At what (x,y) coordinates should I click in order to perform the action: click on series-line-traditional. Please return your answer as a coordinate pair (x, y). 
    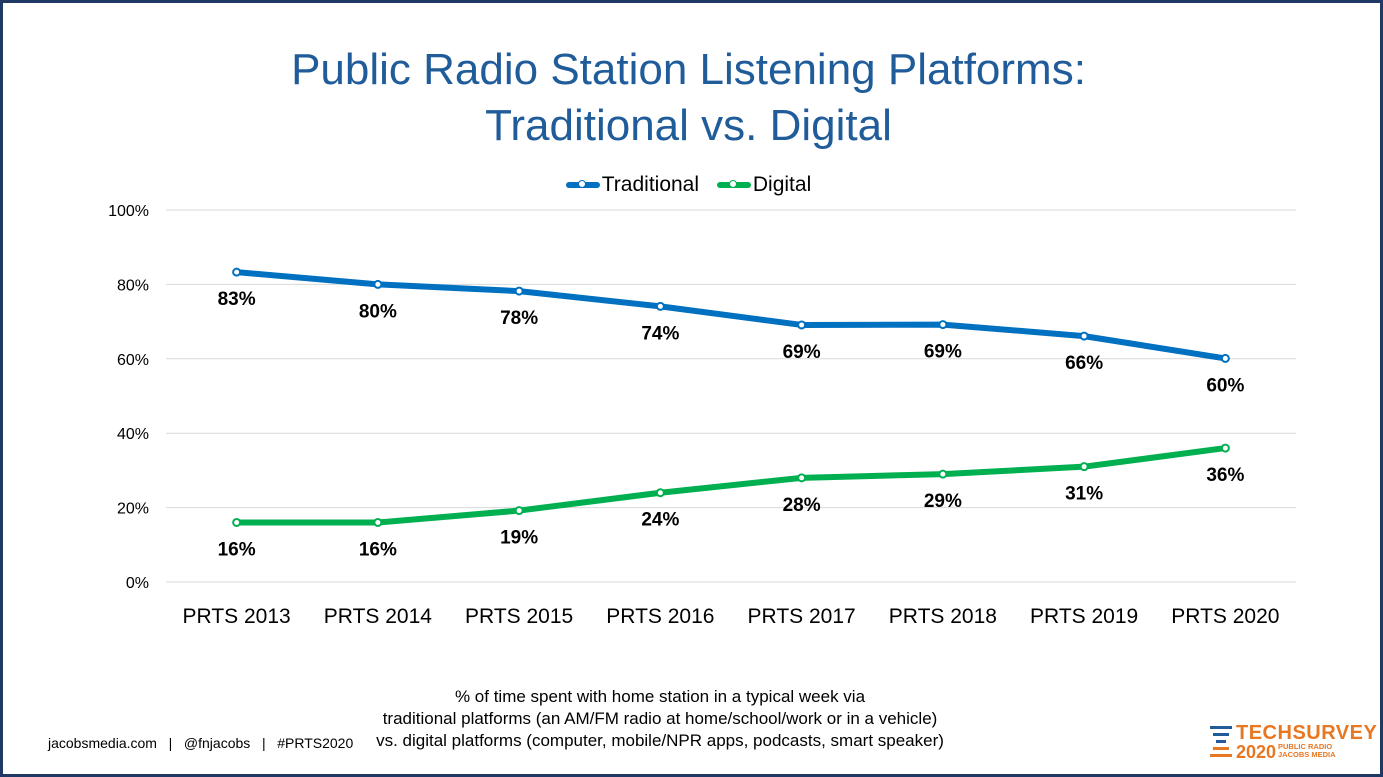
    Looking at the image, I should click on (731, 315).